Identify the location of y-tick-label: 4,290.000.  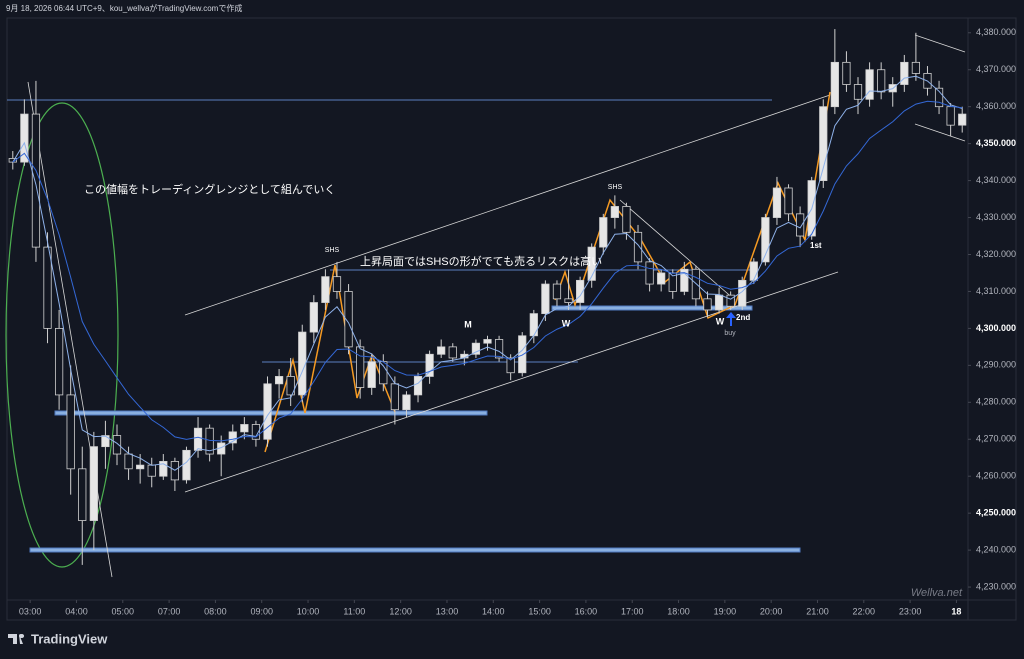
(996, 365).